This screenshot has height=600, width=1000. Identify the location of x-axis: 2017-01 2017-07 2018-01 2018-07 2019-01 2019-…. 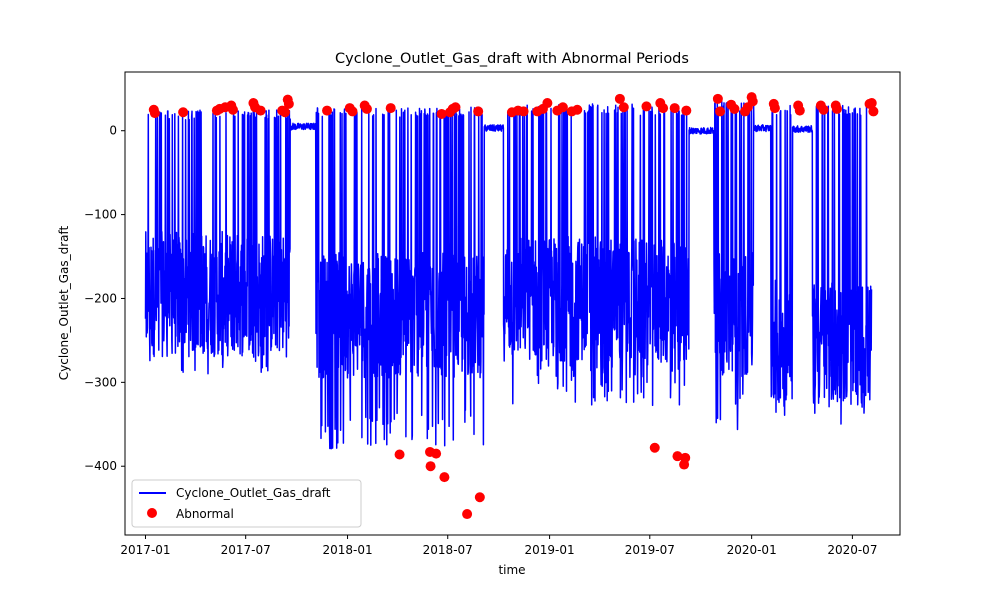
(498, 546).